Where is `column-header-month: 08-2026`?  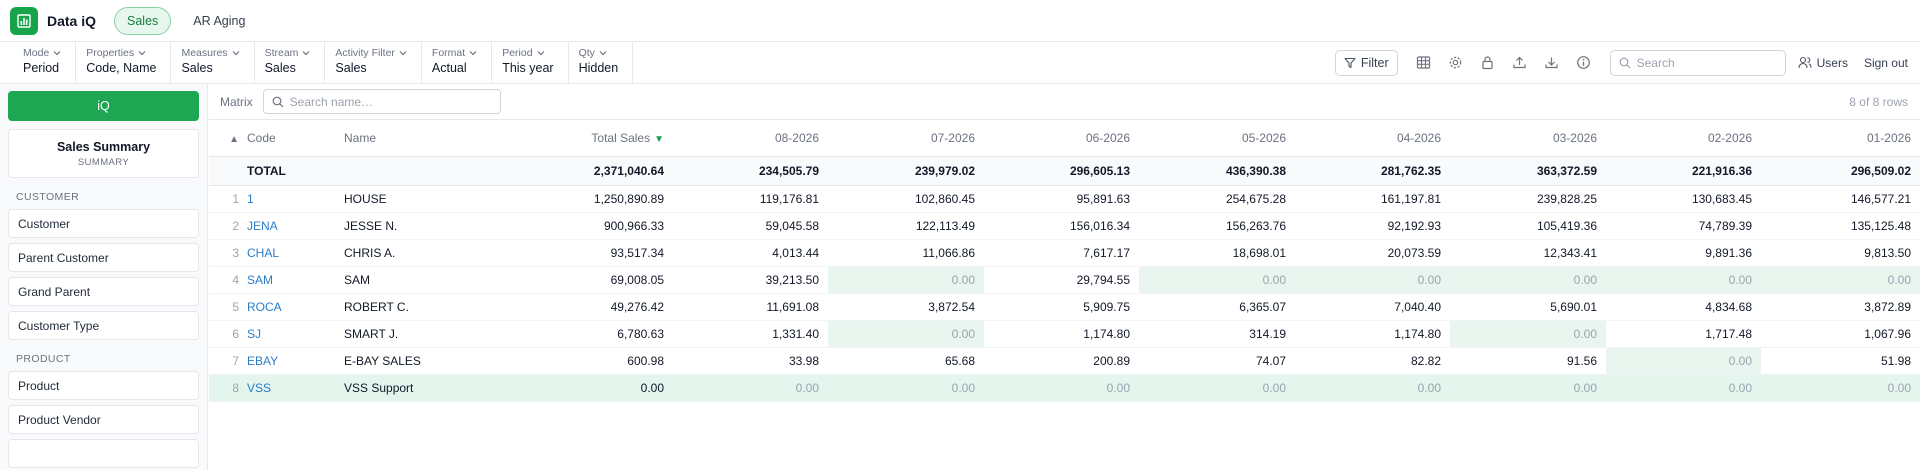 column-header-month: 08-2026 is located at coordinates (750, 138).